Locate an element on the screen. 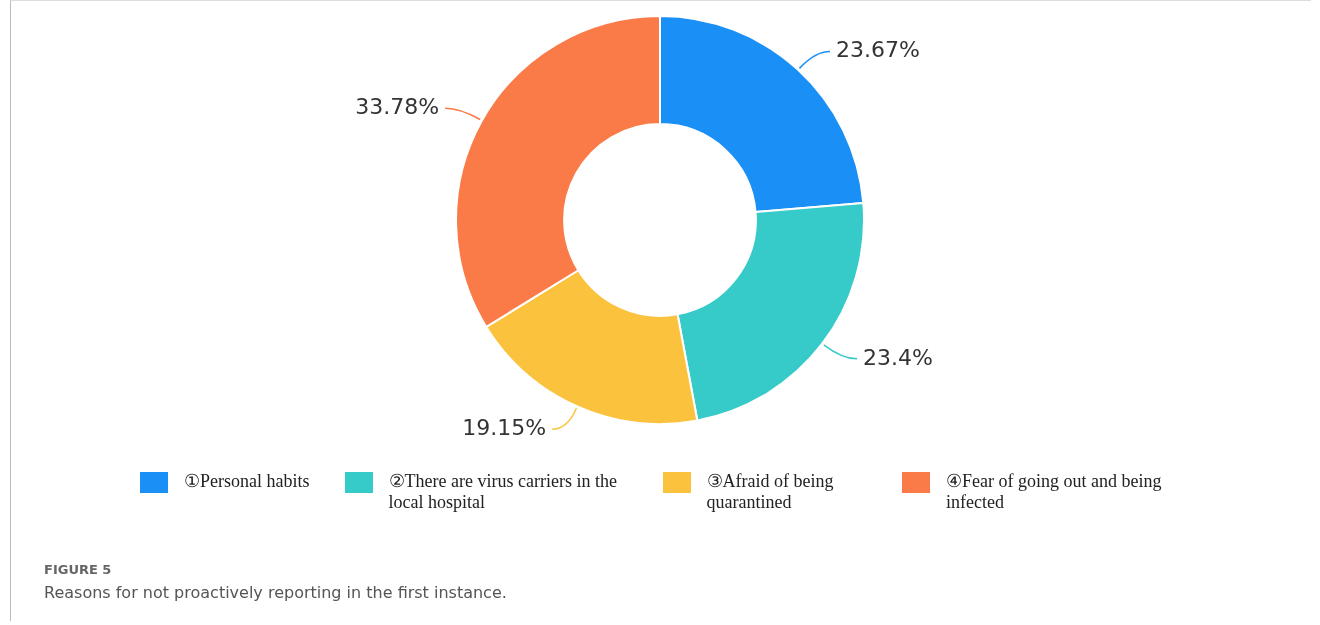 This screenshot has width=1320, height=625. legend-label: ②There are virus carriers in the local hospital is located at coordinates (503, 491).